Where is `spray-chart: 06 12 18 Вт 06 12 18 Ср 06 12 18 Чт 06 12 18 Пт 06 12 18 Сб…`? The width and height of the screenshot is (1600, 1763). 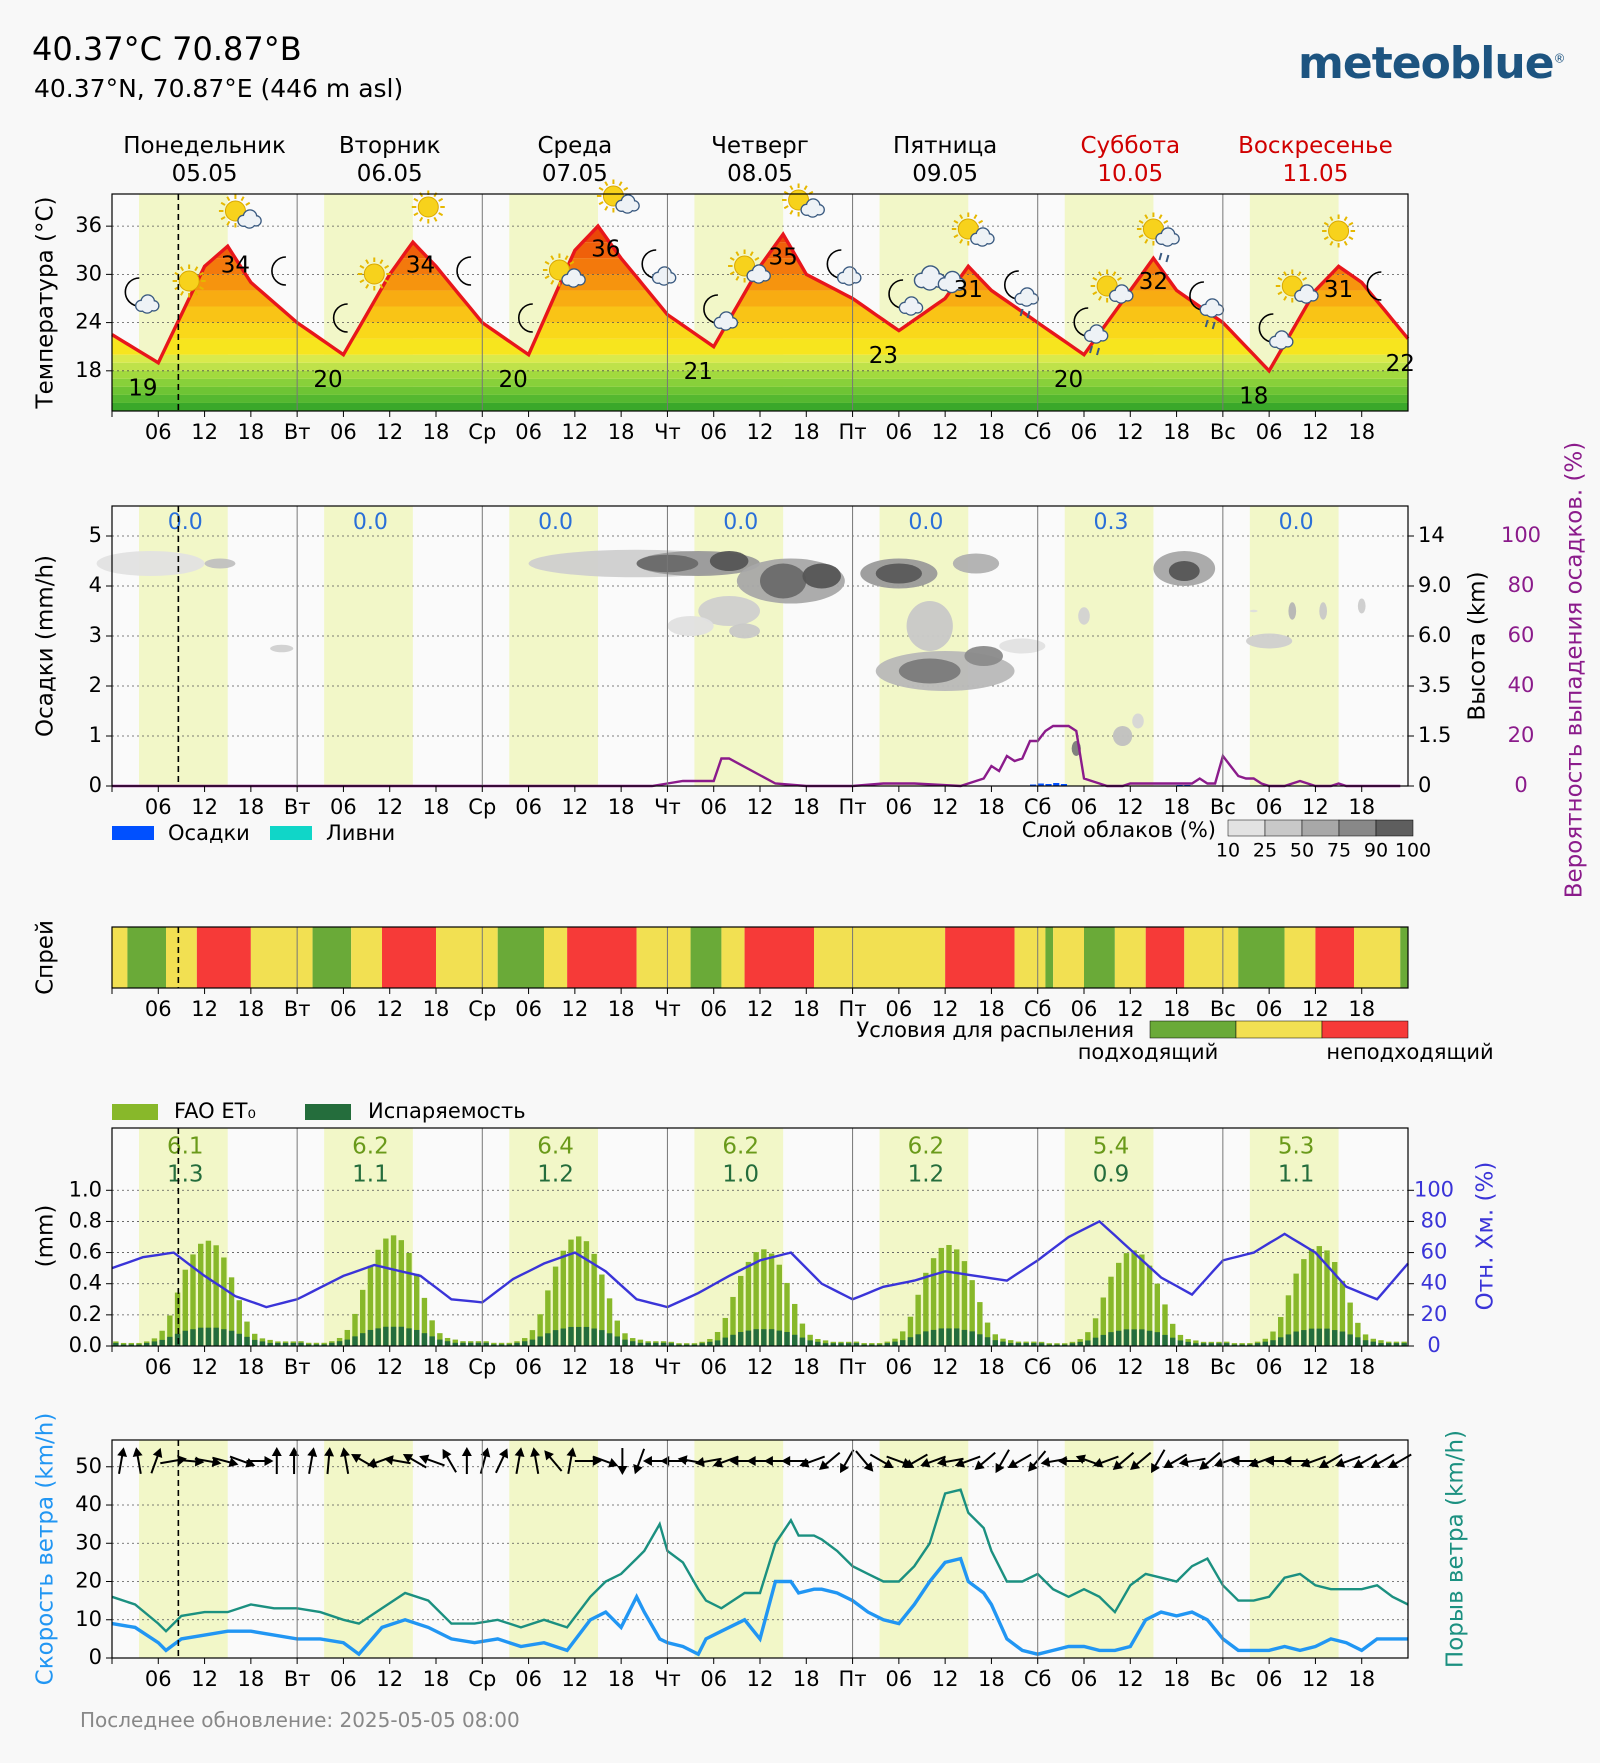
spray-chart: 06 12 18 Вт 06 12 18 Ср 06 12 18 Чт 06 12 18 Пт 06 12 18 Сб… is located at coordinates (763, 992).